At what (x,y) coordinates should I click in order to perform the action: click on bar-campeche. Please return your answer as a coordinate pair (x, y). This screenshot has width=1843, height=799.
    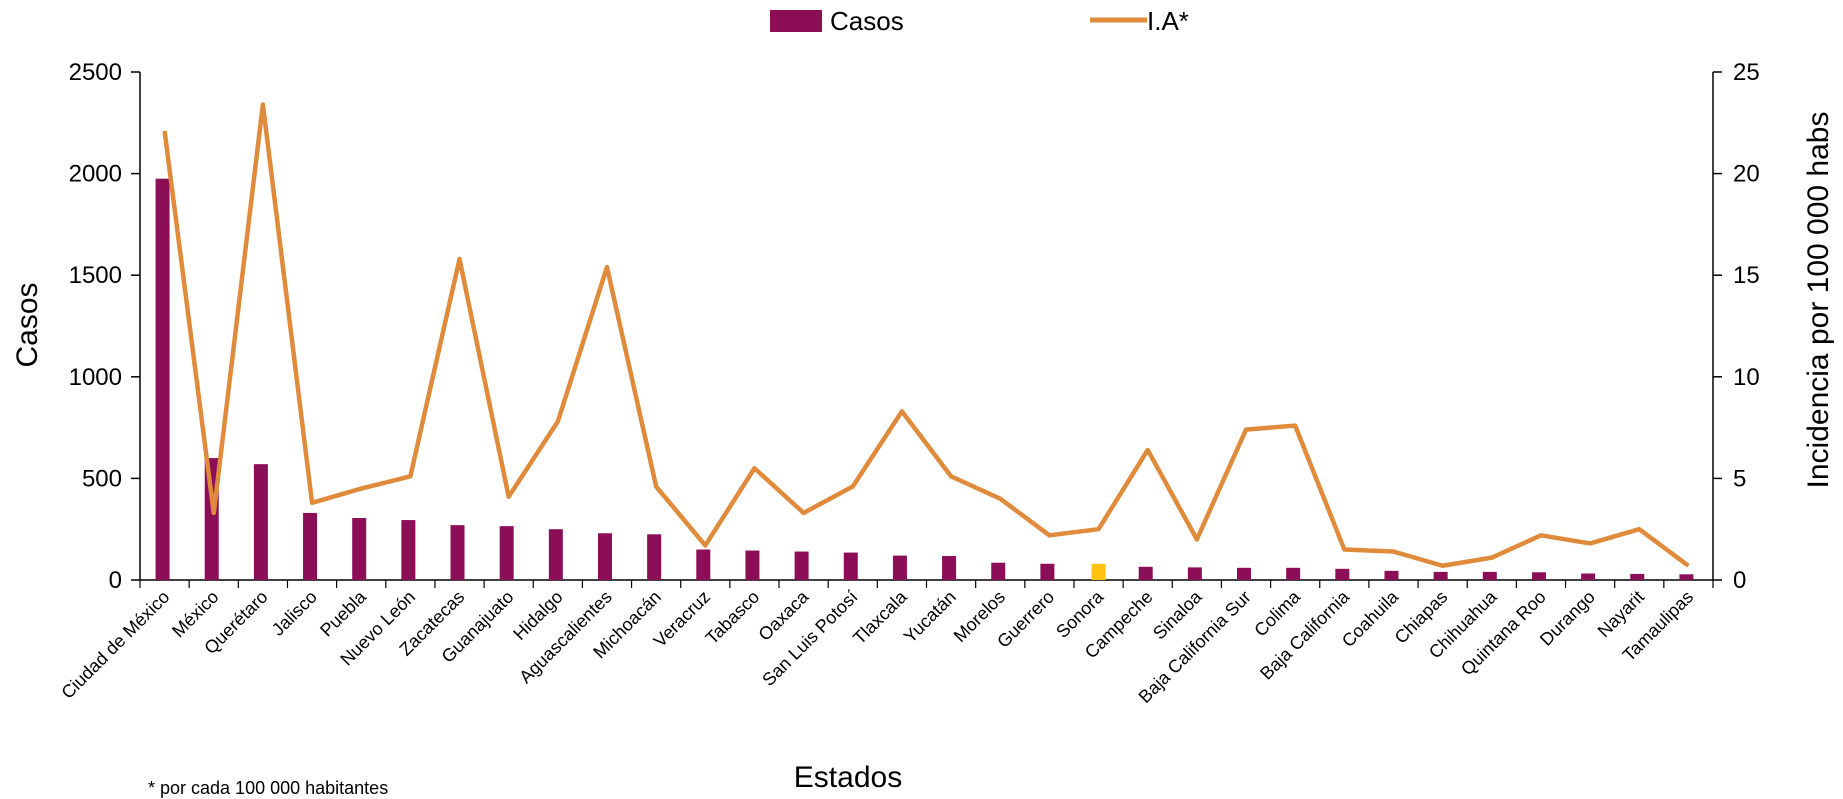
    Looking at the image, I should click on (1146, 573).